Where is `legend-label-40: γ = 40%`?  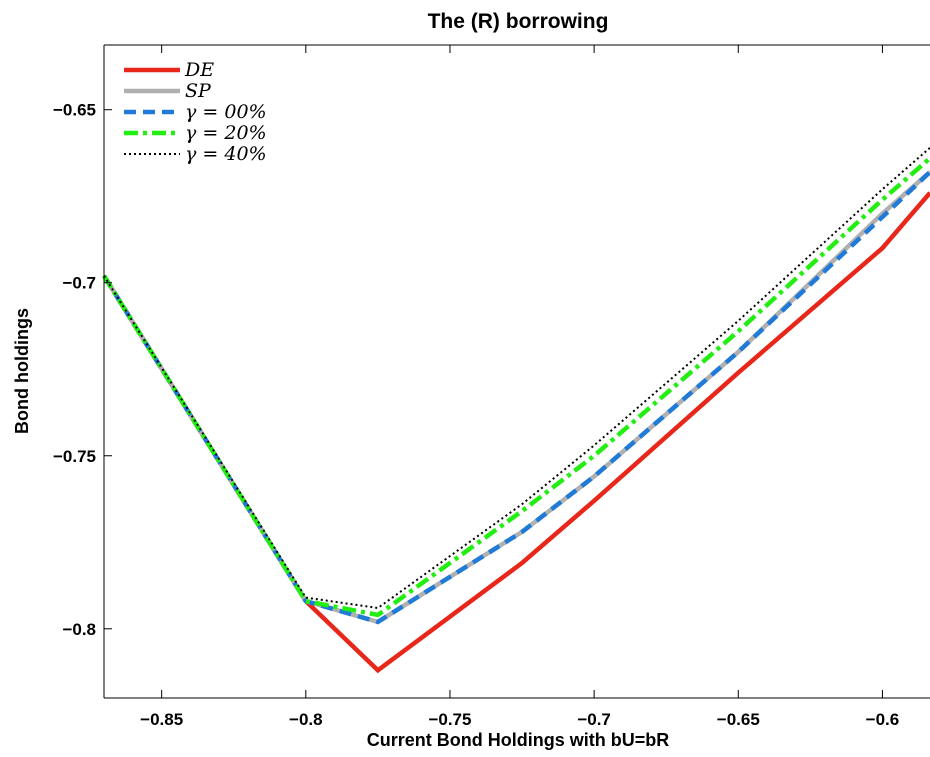 legend-label-40: γ = 40% is located at coordinates (226, 154).